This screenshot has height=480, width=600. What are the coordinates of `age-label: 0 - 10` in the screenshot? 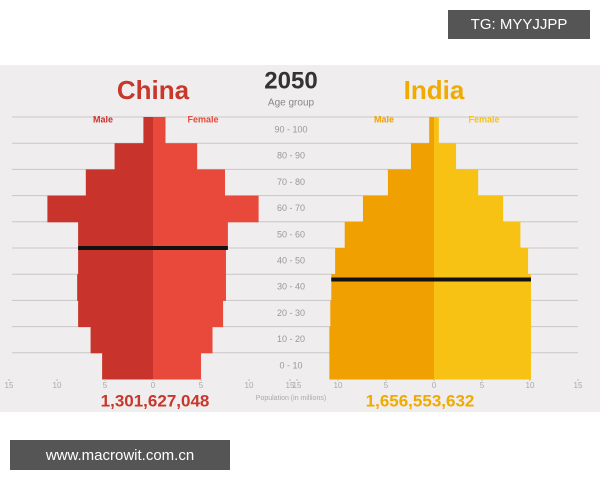 It's located at (290, 365).